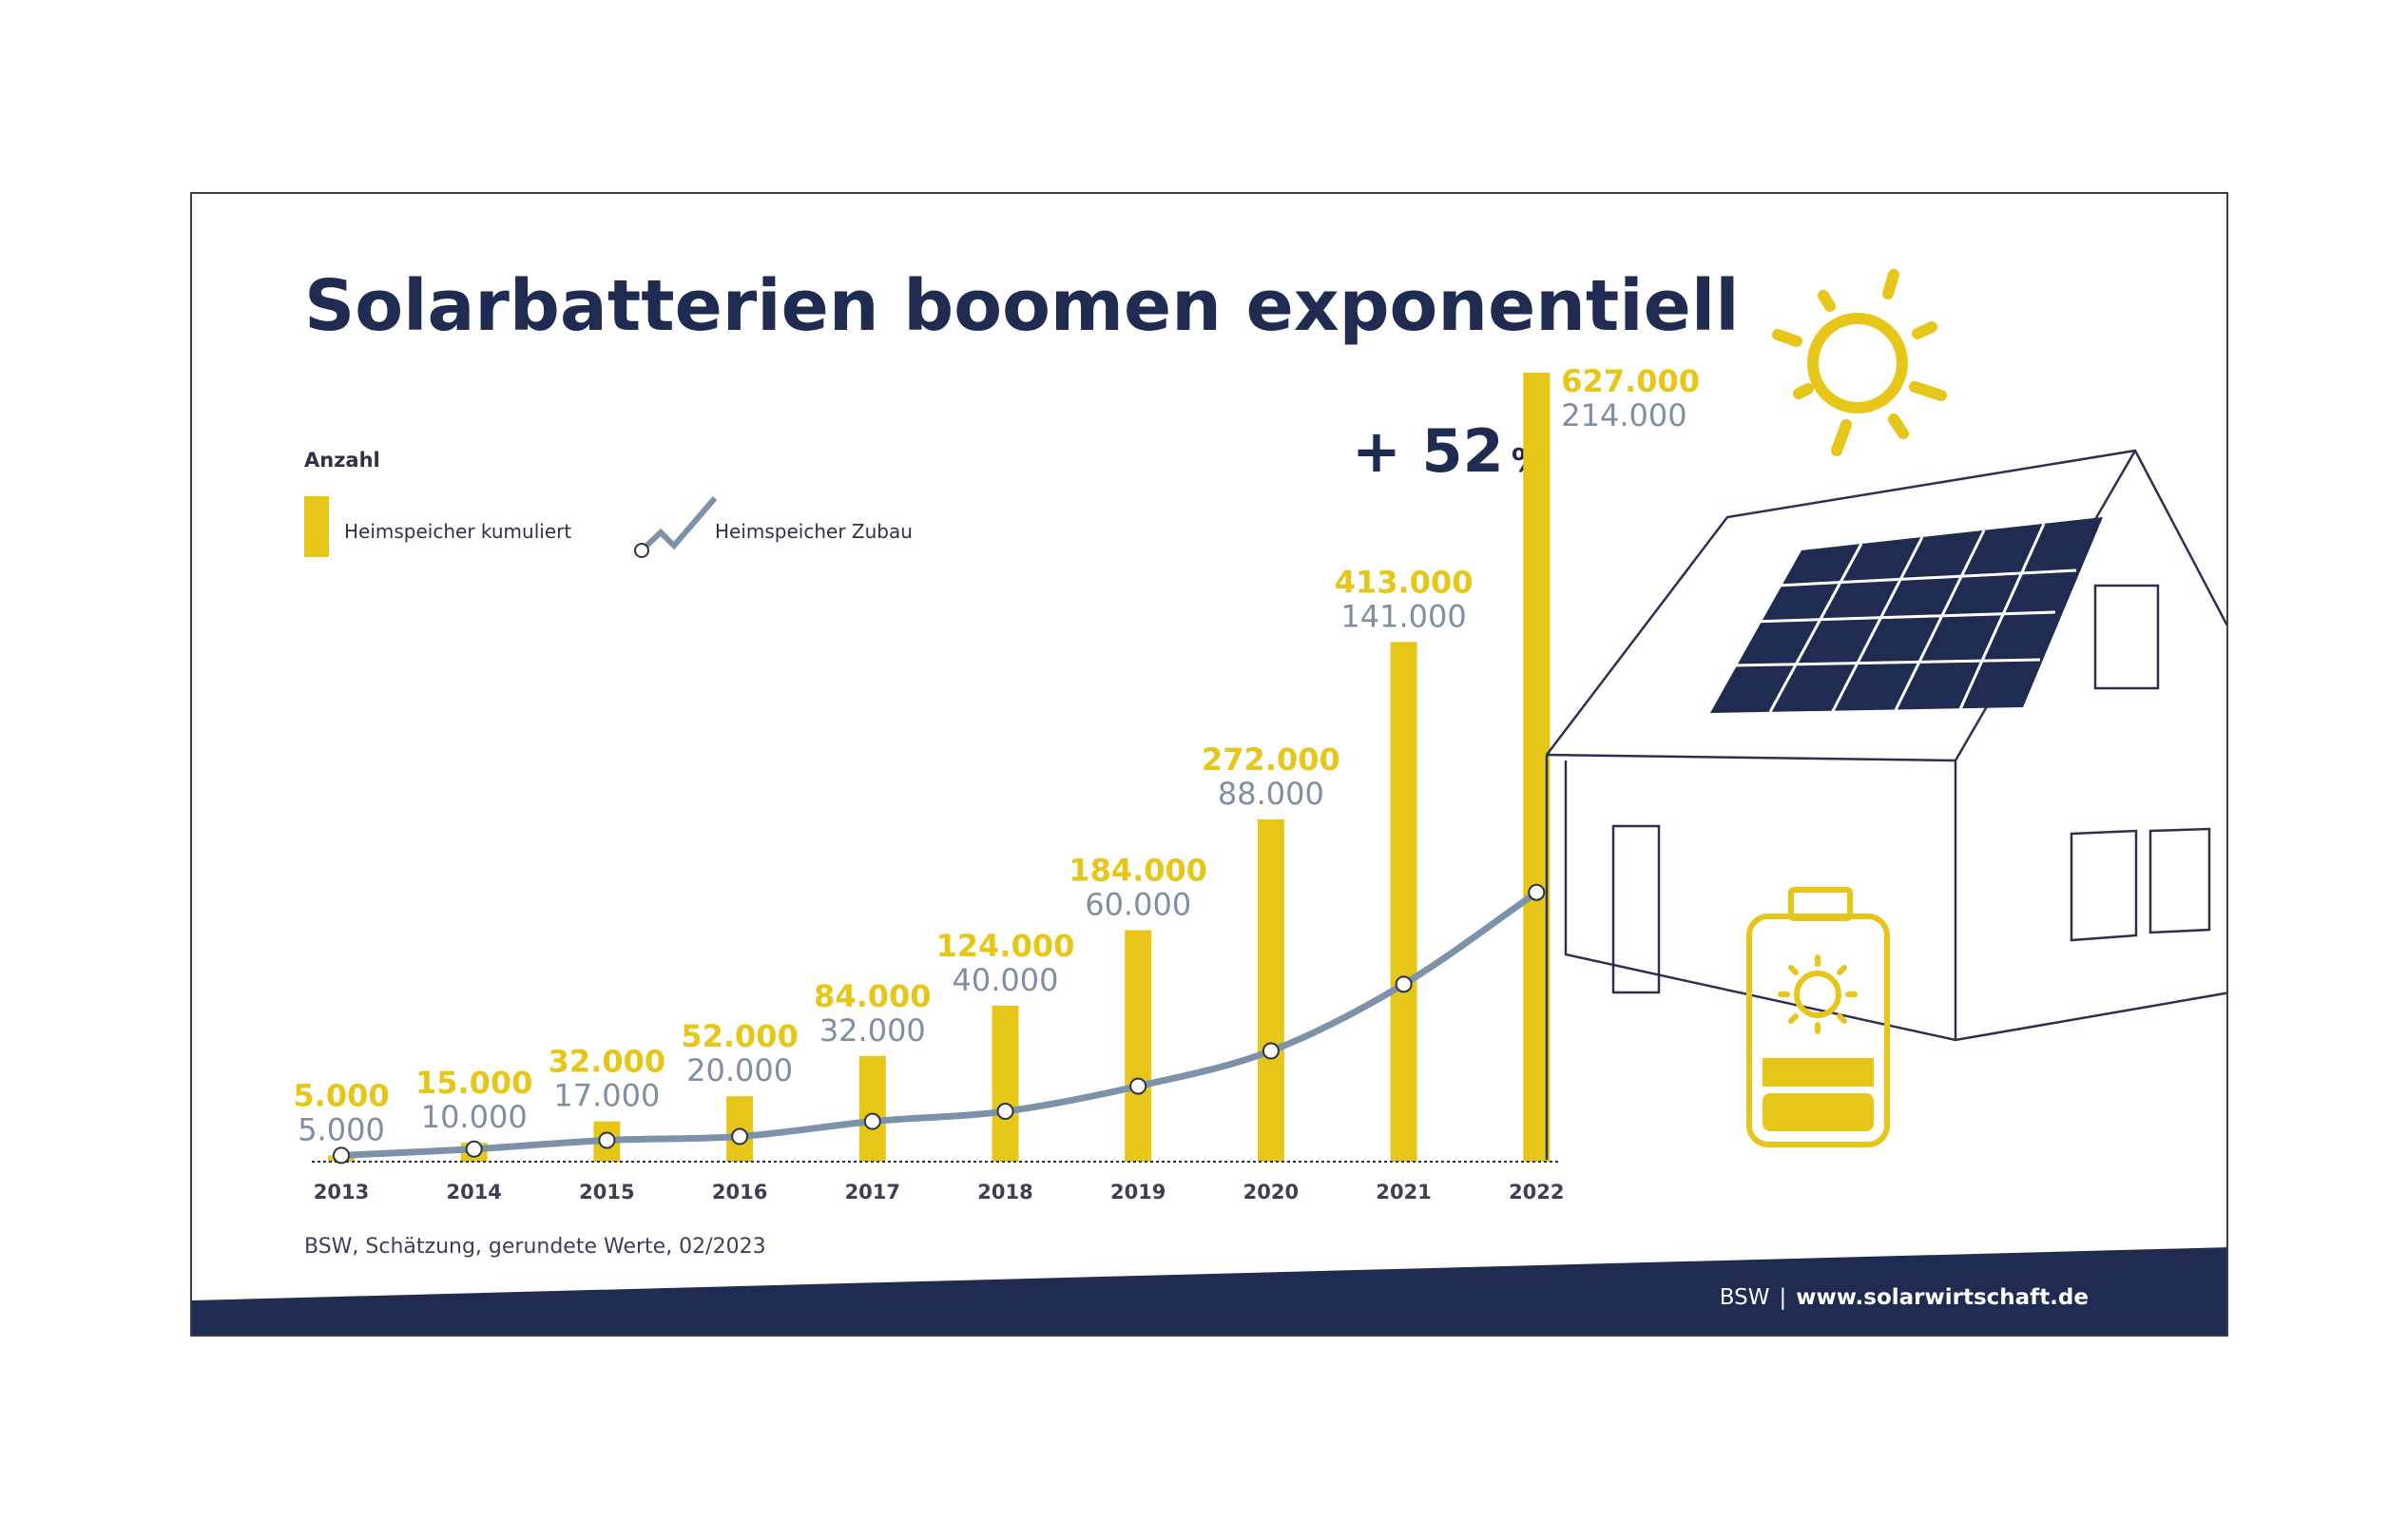 Image resolution: width=2408 pixels, height=1521 pixels. I want to click on x-tick-label: 2016, so click(739, 1192).